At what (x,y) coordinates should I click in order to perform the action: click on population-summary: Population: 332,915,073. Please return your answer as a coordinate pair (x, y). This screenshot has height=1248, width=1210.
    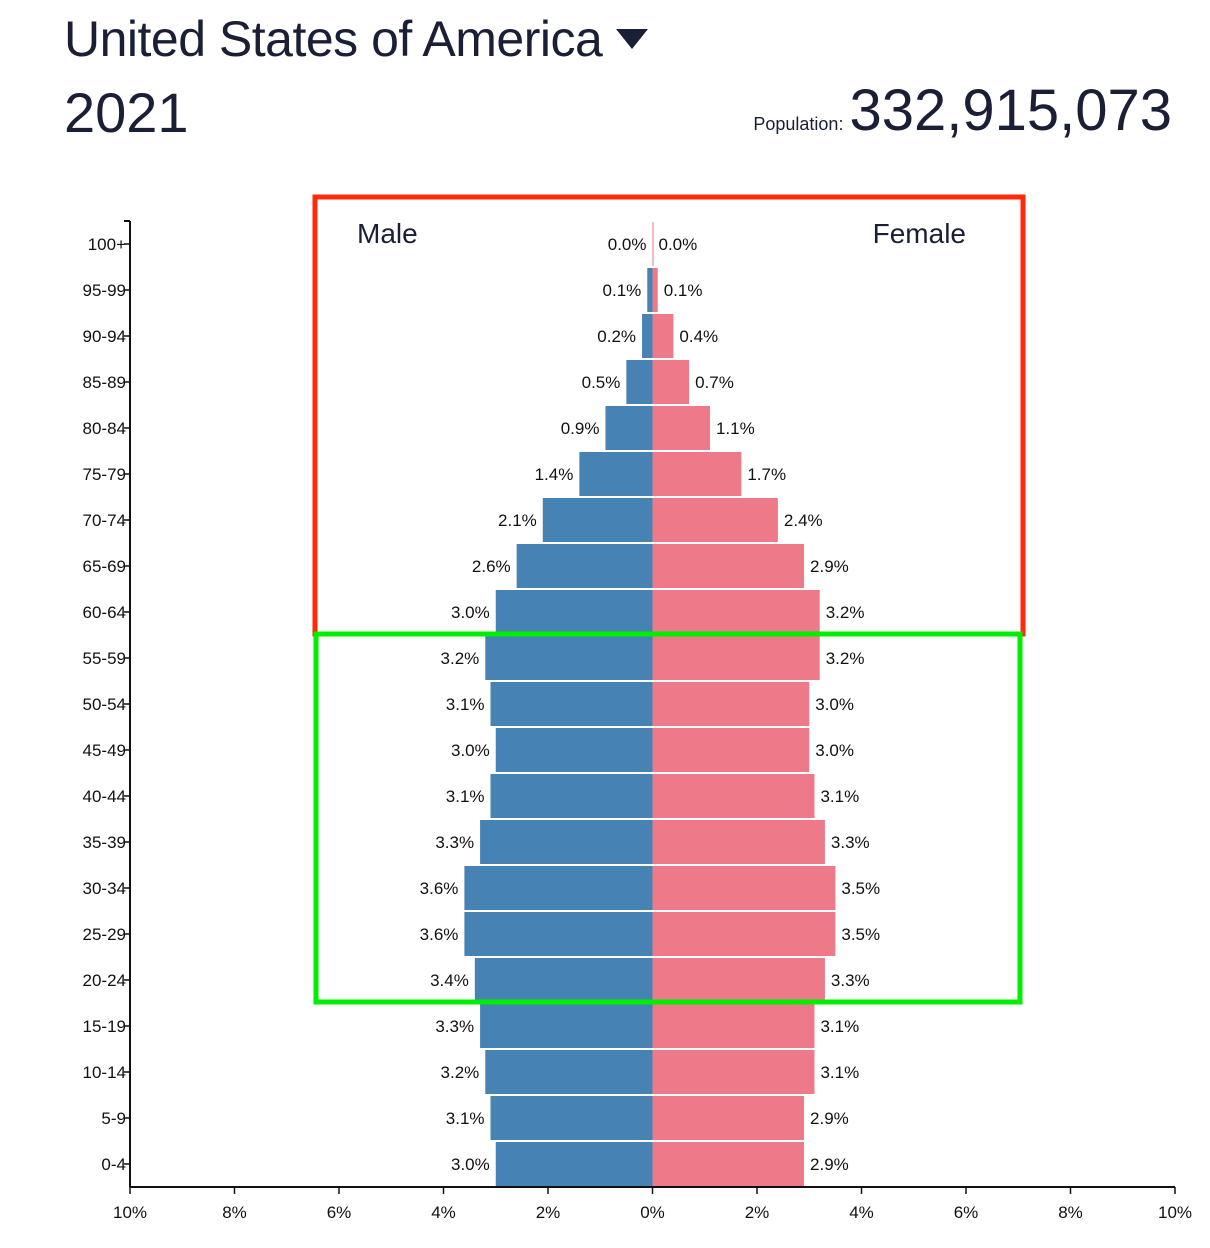
    Looking at the image, I should click on (962, 111).